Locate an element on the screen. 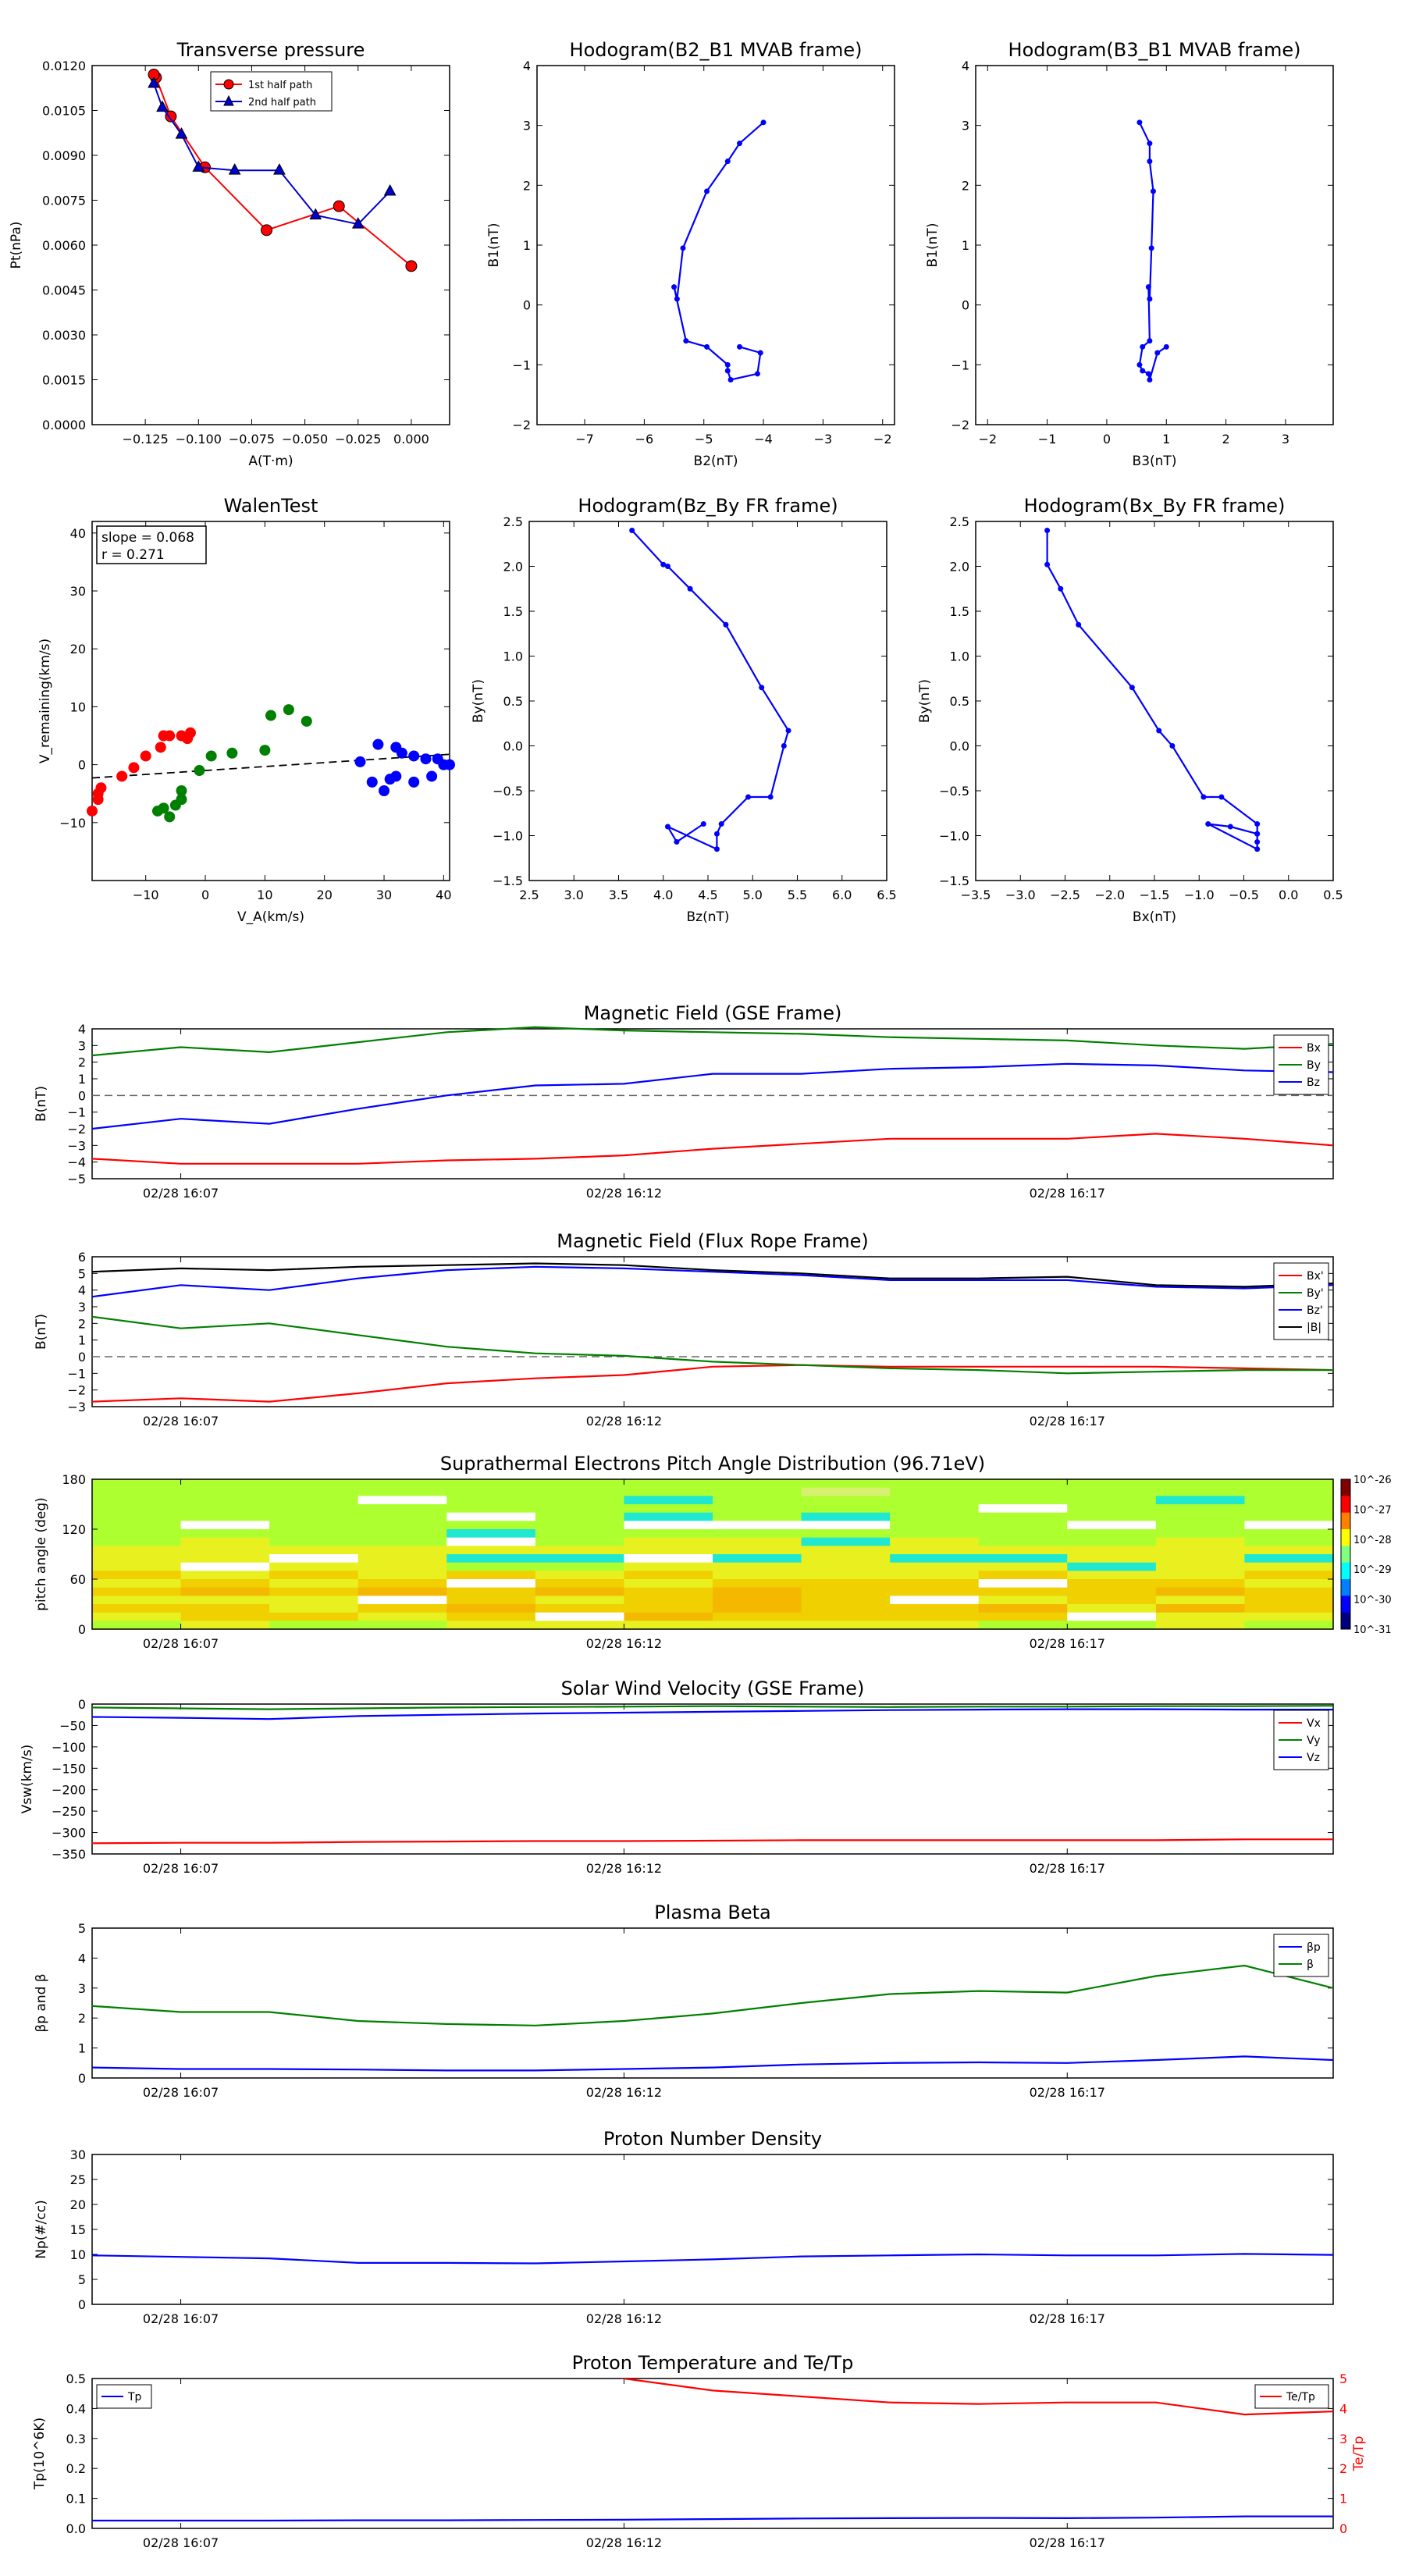  y-axis-label: Np(#/cc) is located at coordinates (41, 2229).